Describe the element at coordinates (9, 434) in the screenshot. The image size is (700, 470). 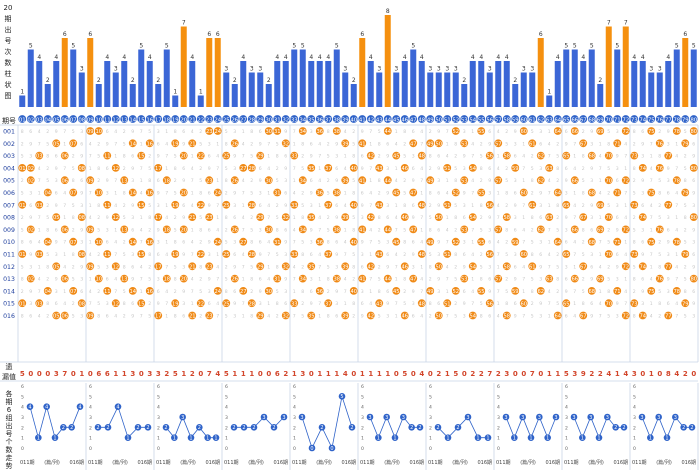
I see `mini-label-6: 号` at that location.